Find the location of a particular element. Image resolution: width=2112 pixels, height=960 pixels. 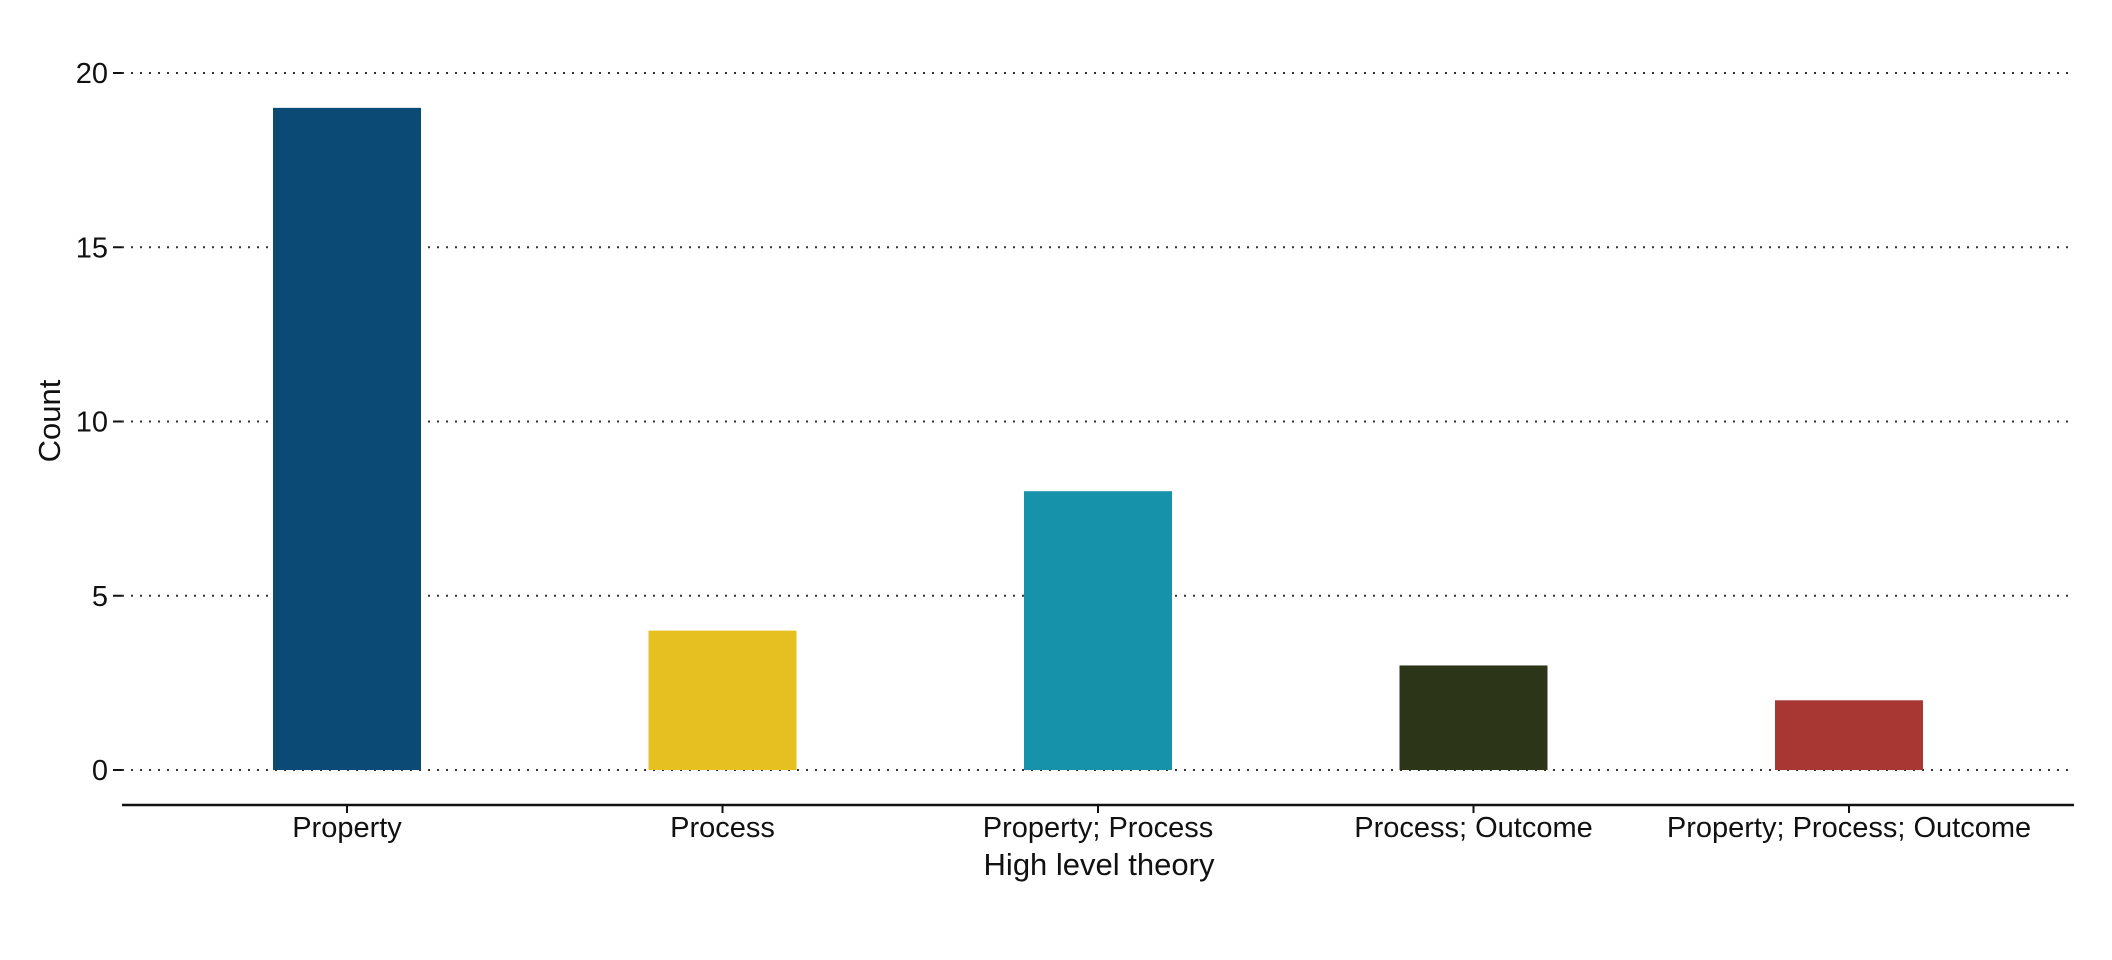

y-tick-label: 20 is located at coordinates (92, 74).